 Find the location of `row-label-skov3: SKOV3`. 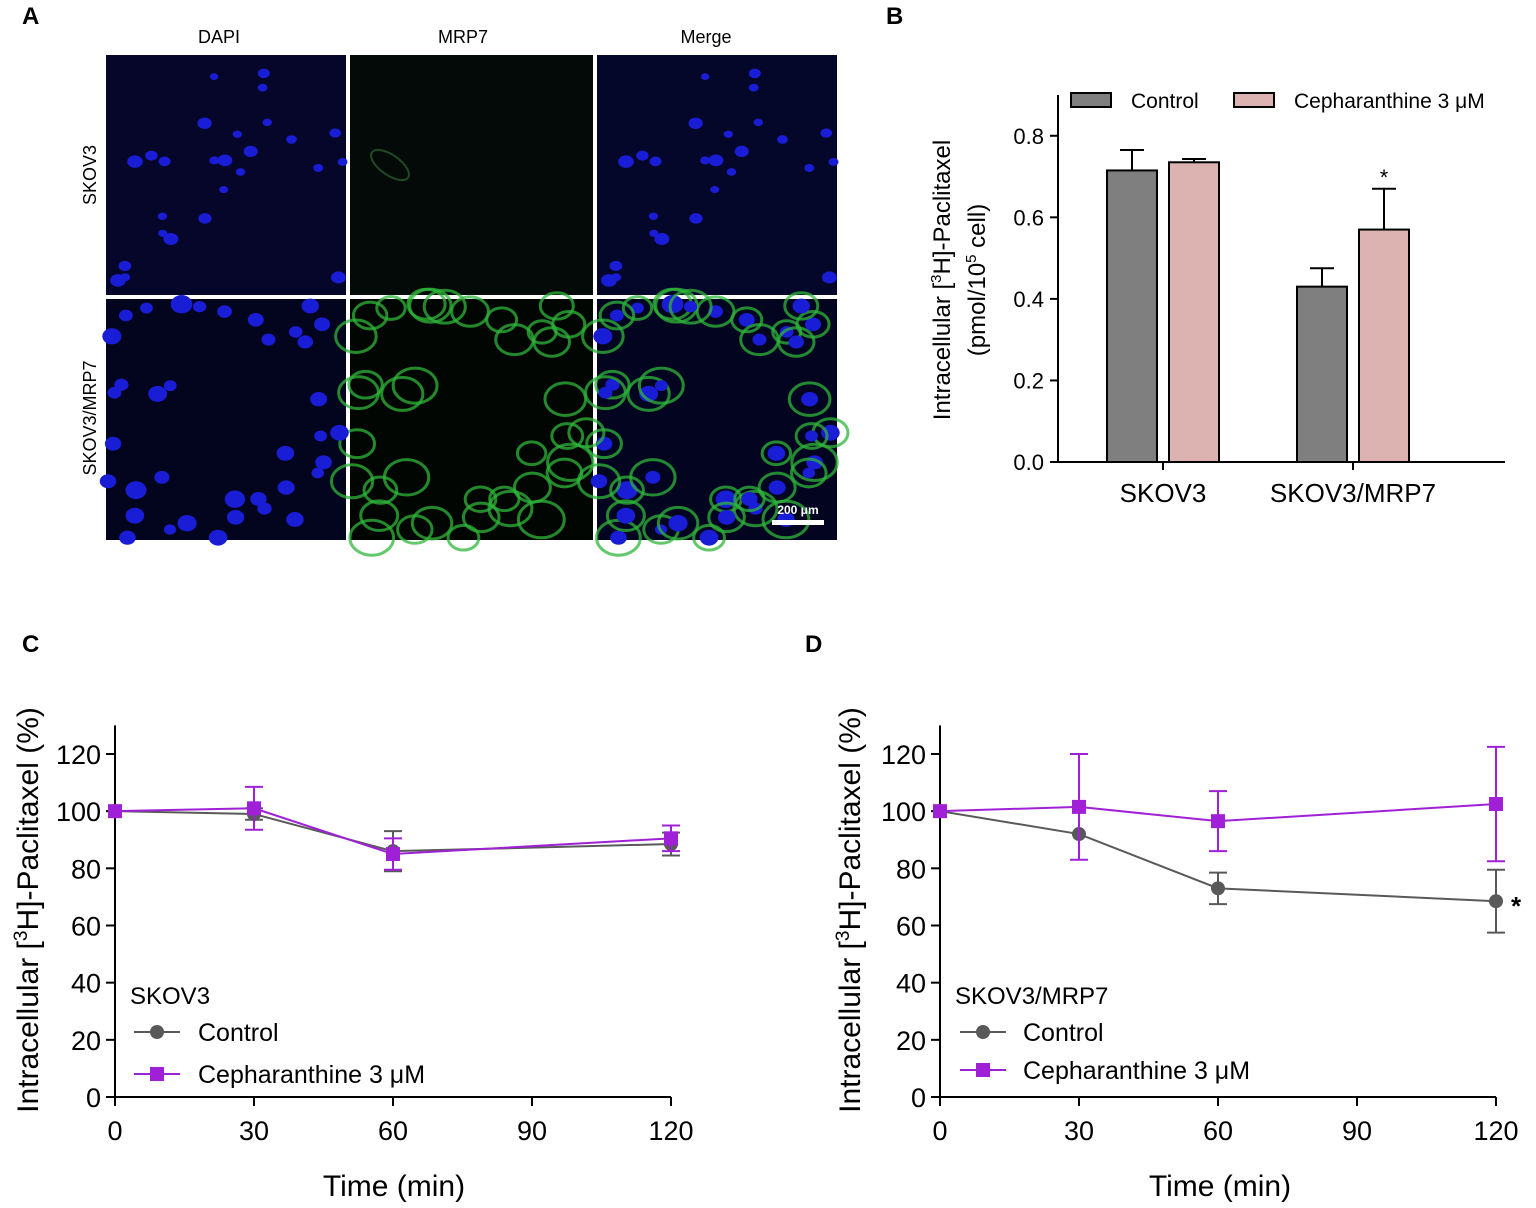

row-label-skov3: SKOV3 is located at coordinates (90, 175).